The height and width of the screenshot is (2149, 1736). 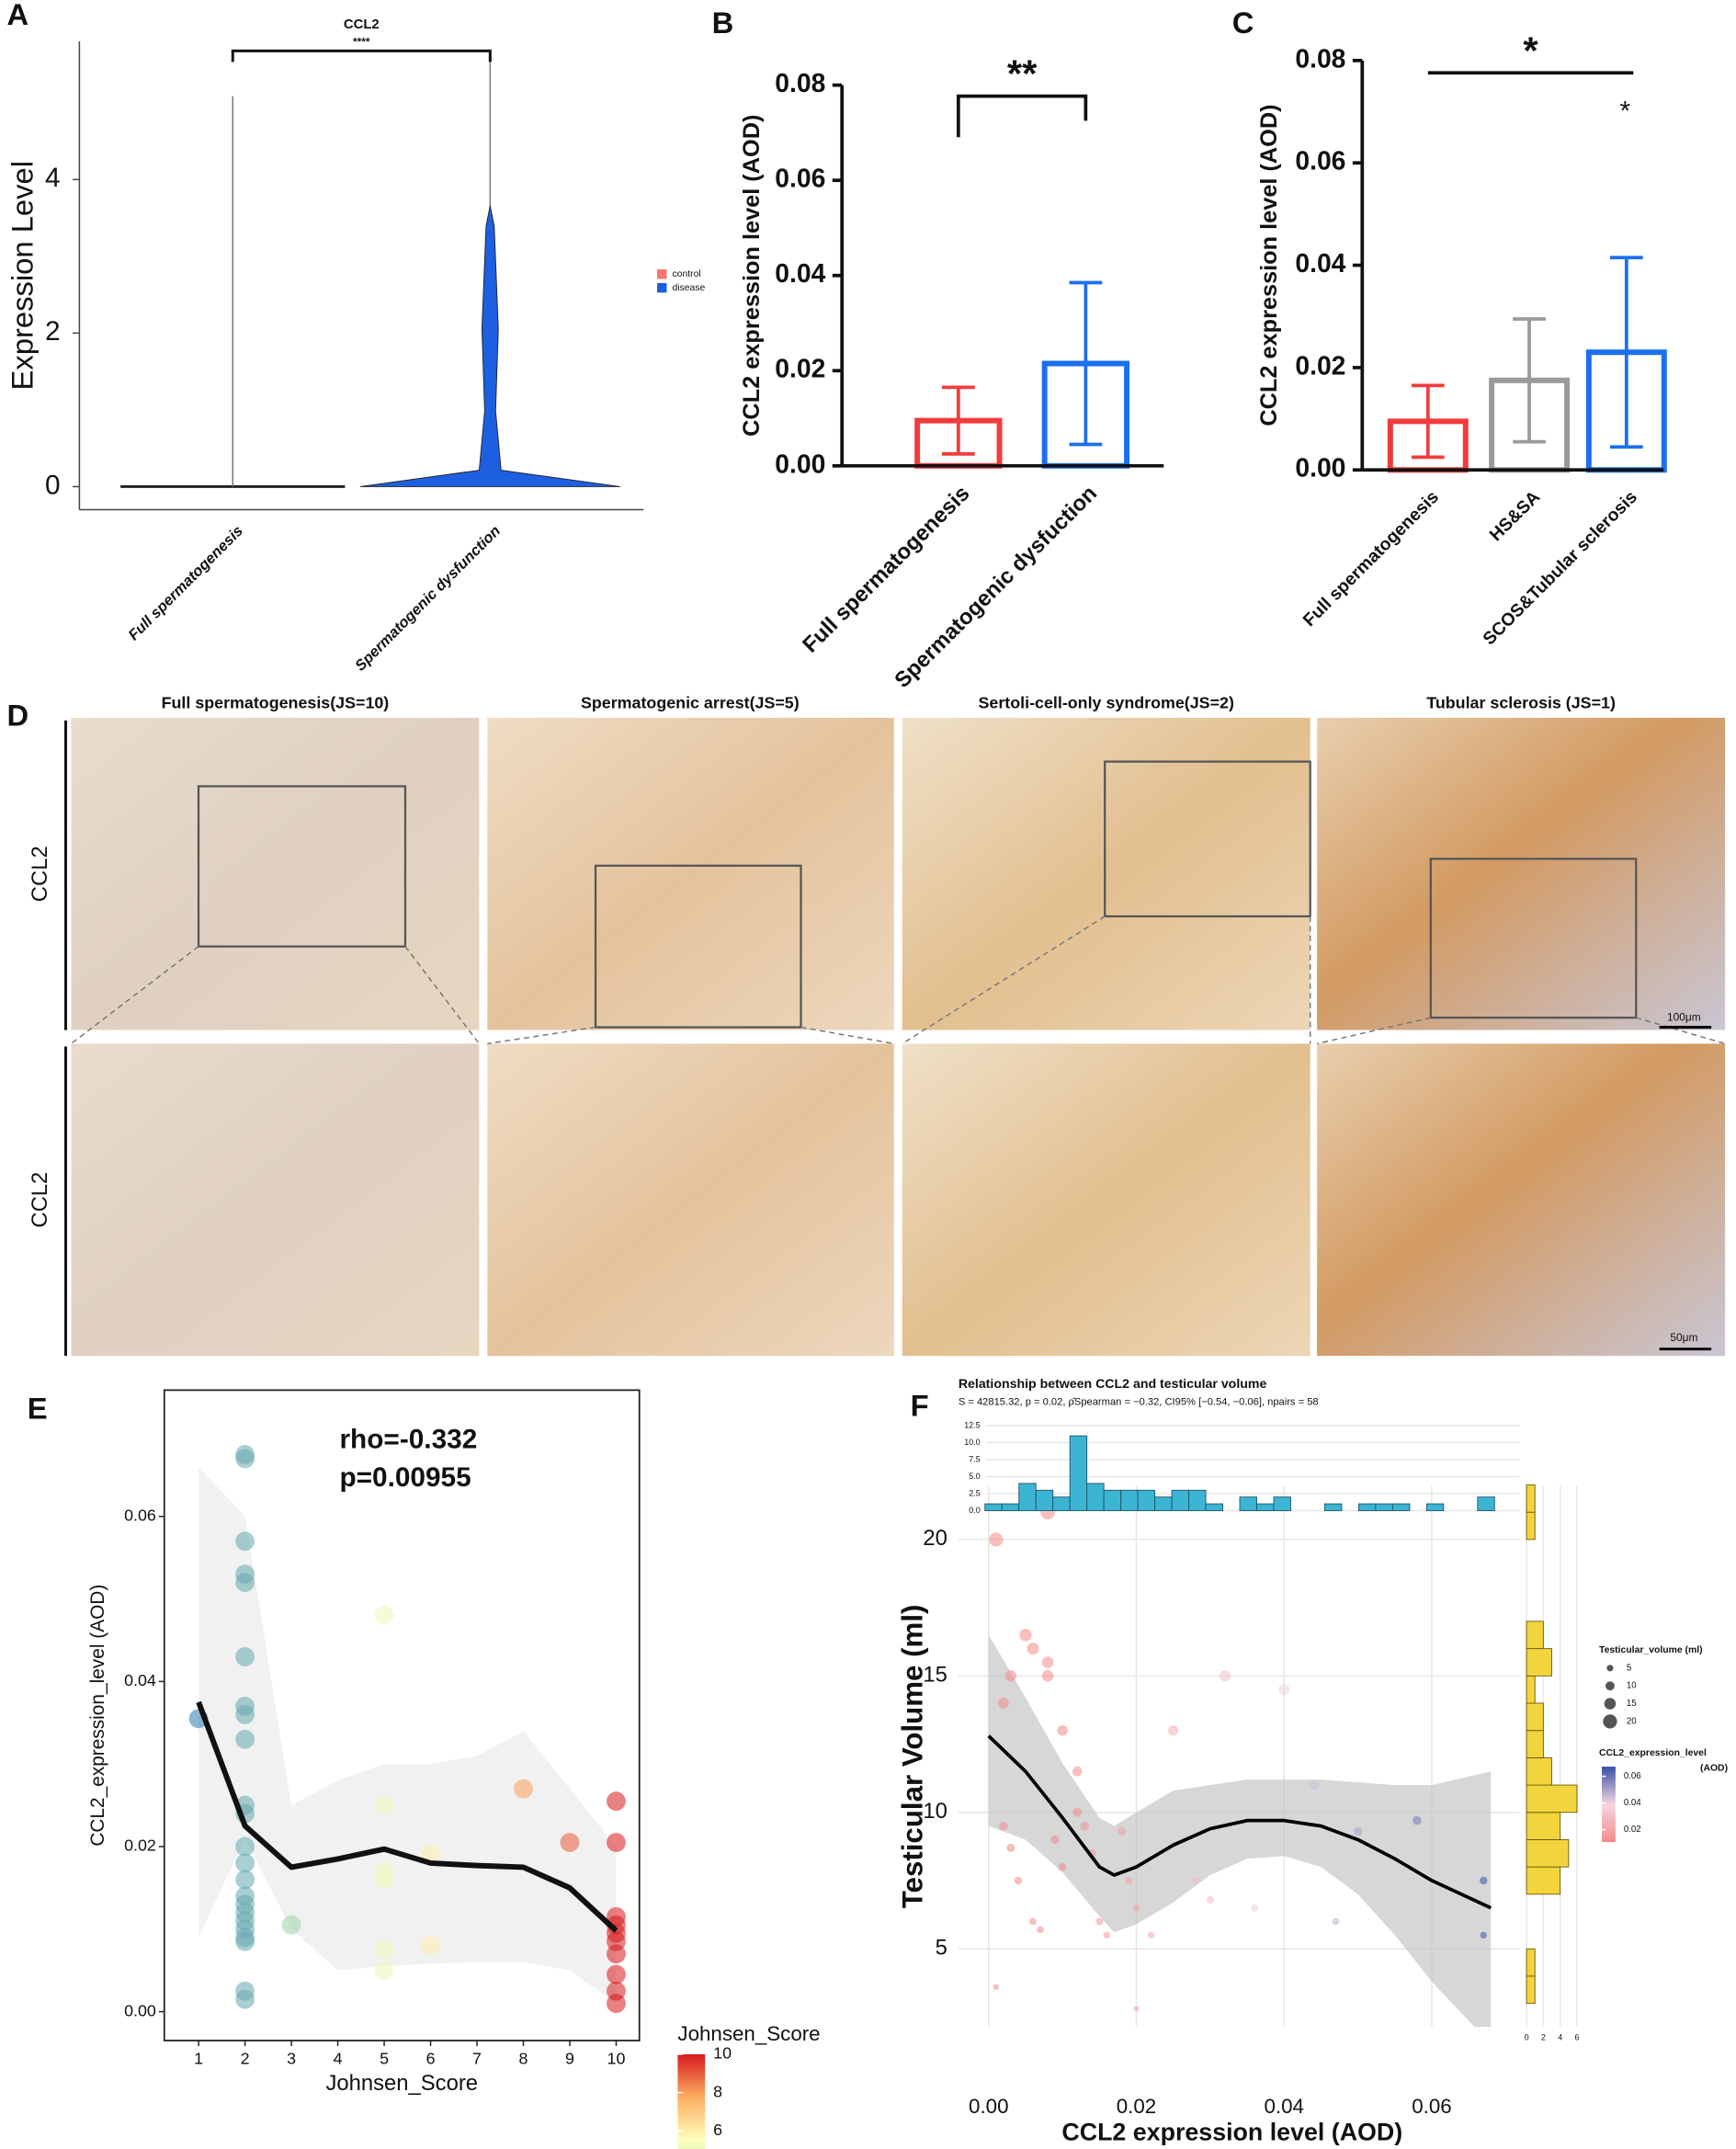 I want to click on chart-title: CCL2, so click(x=362, y=24).